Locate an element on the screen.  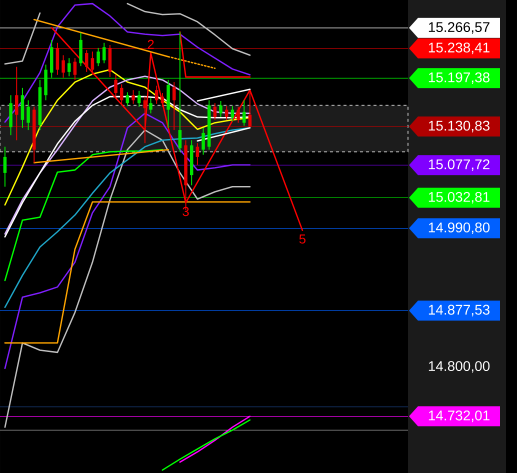
y-tick-label: 15.197,38 is located at coordinates (459, 78).